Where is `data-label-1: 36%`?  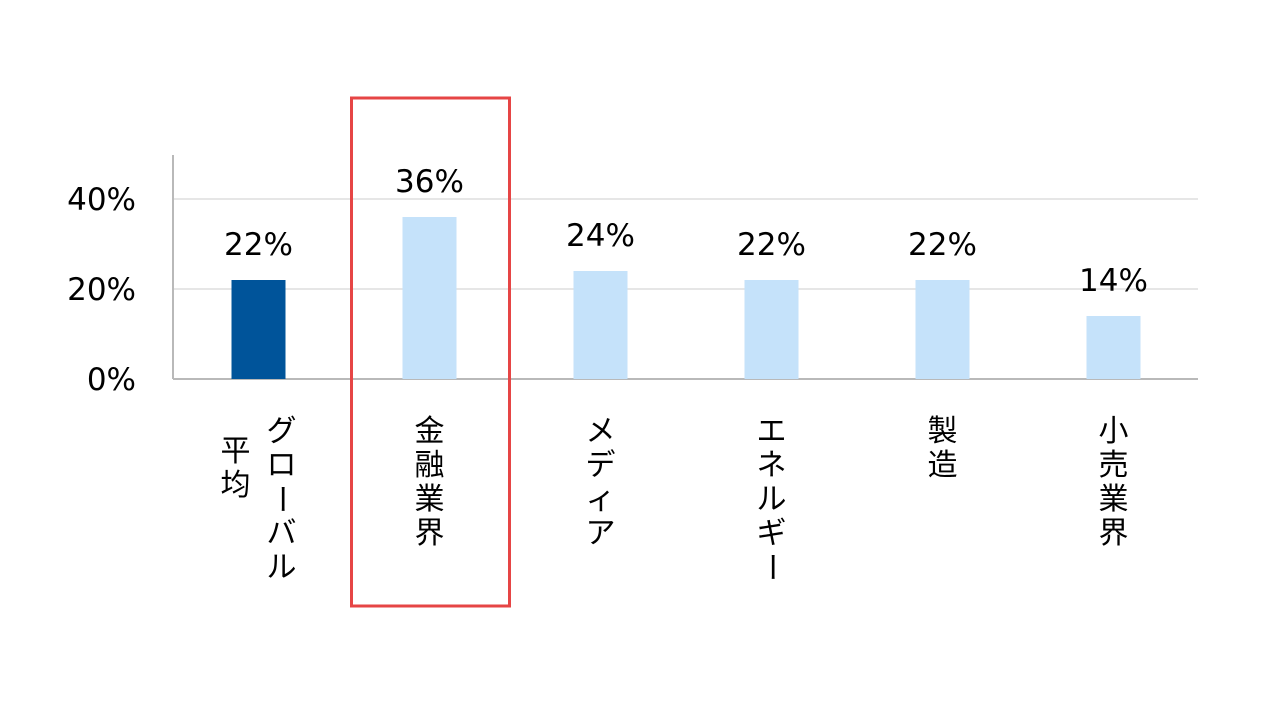
data-label-1: 36% is located at coordinates (429, 182).